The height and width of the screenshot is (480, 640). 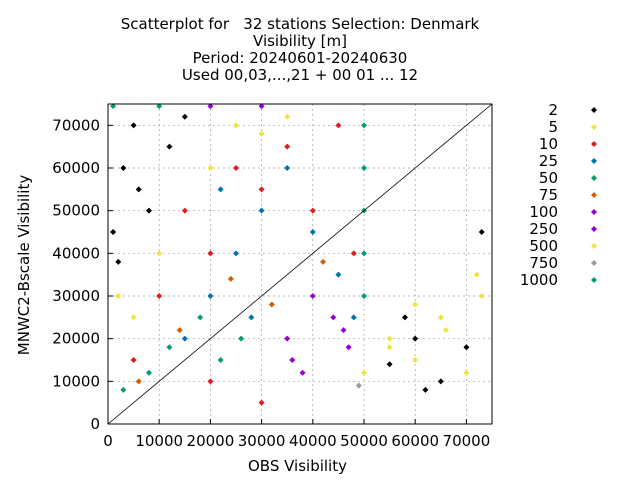 What do you see at coordinates (300, 75) in the screenshot?
I see `chart-title-line-4: Used 00,03,...,21 + 00 01 ... 12` at bounding box center [300, 75].